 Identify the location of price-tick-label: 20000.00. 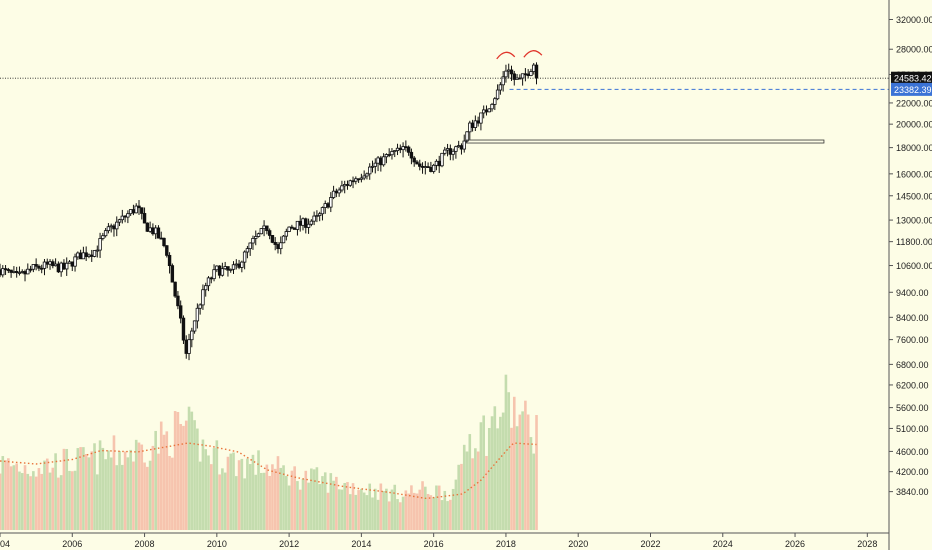
(914, 125).